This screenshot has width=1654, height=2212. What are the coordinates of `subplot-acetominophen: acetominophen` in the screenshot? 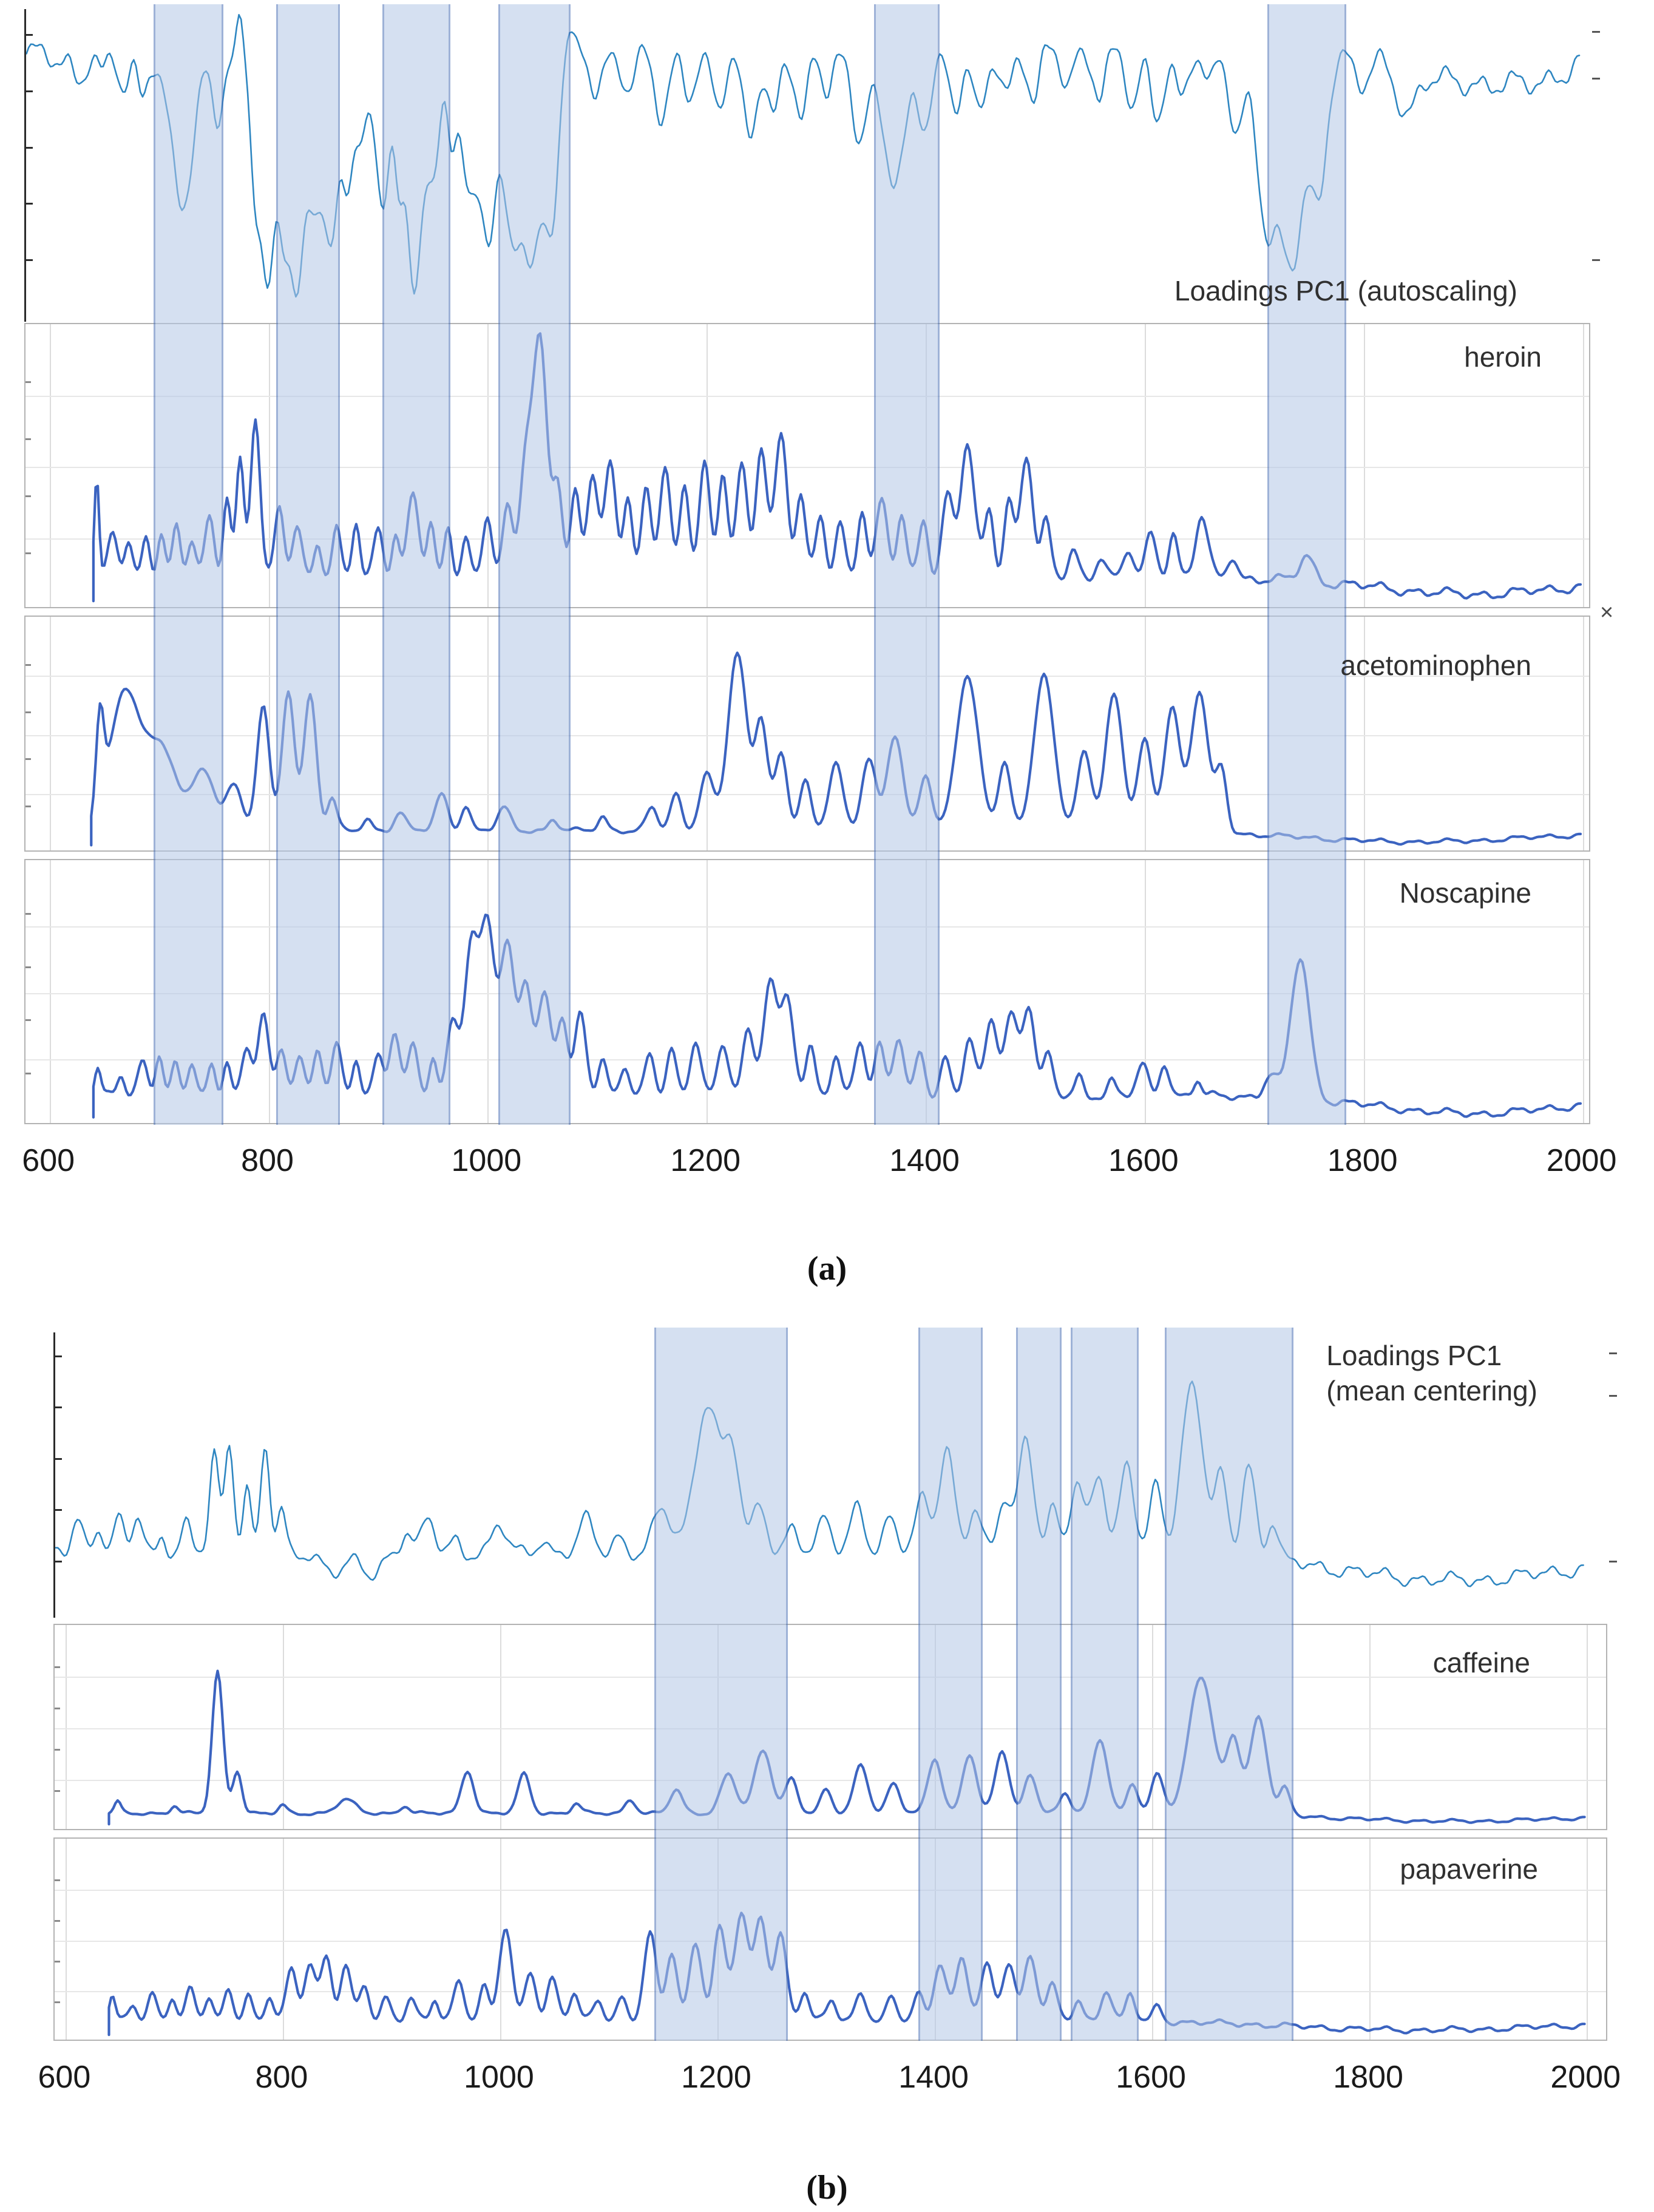 It's located at (807, 734).